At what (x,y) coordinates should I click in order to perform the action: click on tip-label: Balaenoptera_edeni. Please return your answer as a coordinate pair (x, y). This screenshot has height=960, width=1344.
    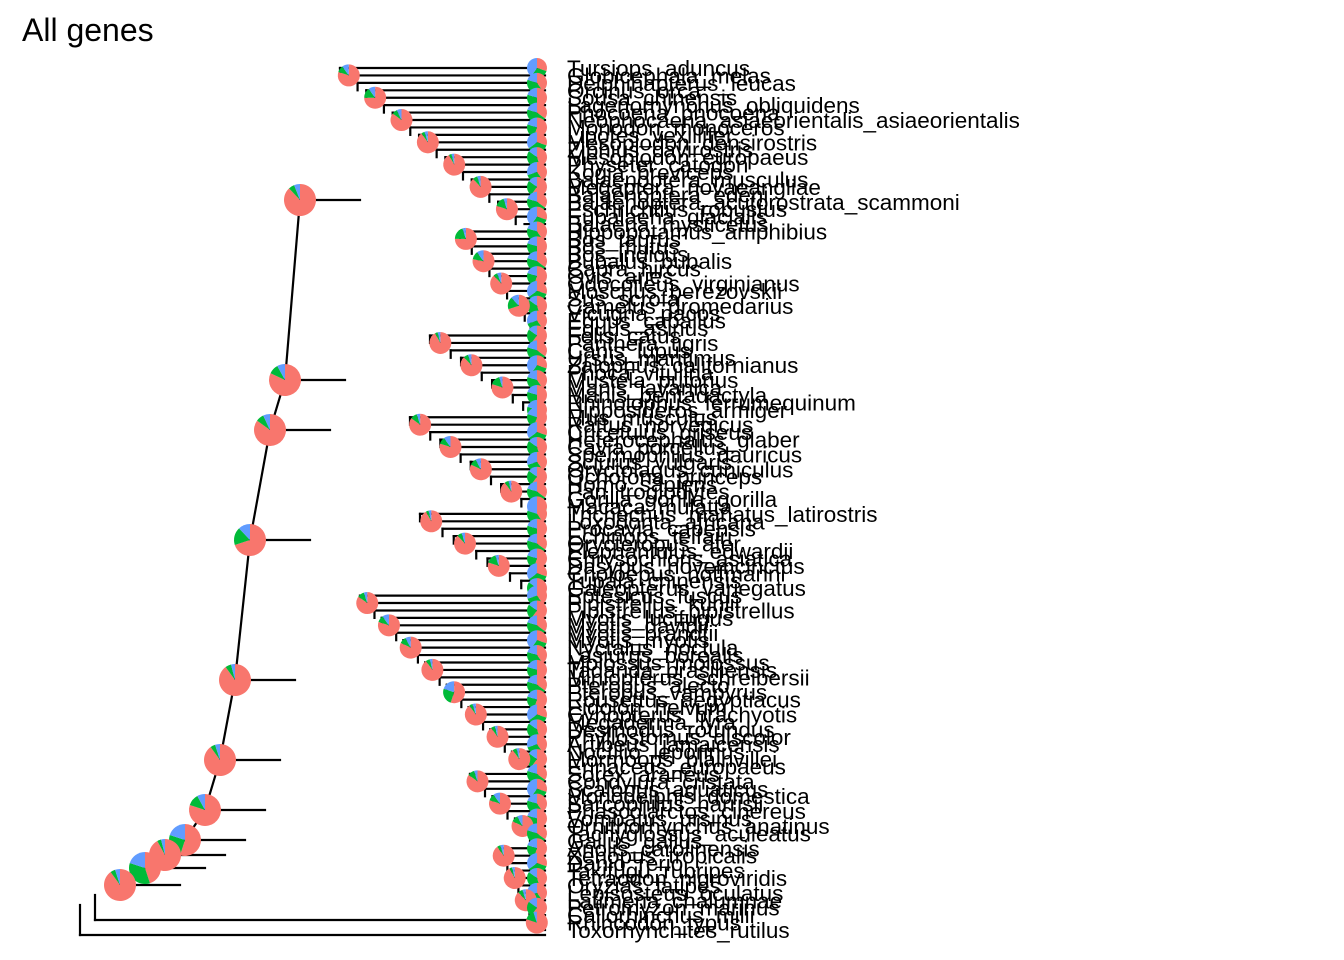
    Looking at the image, I should click on (667, 194).